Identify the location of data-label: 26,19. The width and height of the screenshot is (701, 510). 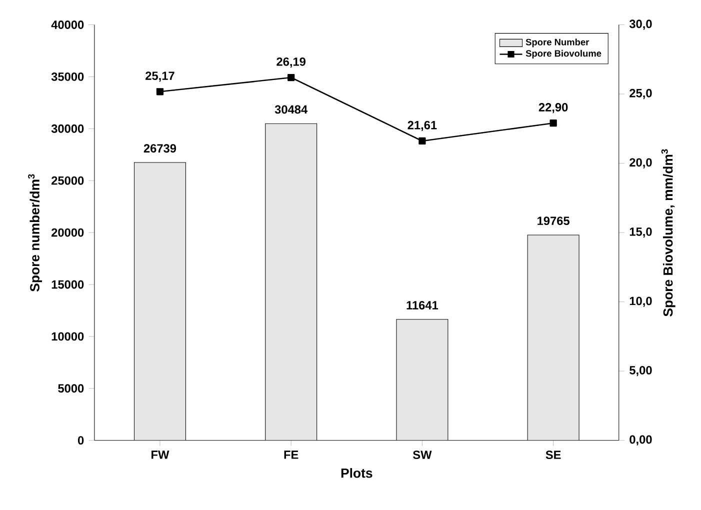
(291, 63).